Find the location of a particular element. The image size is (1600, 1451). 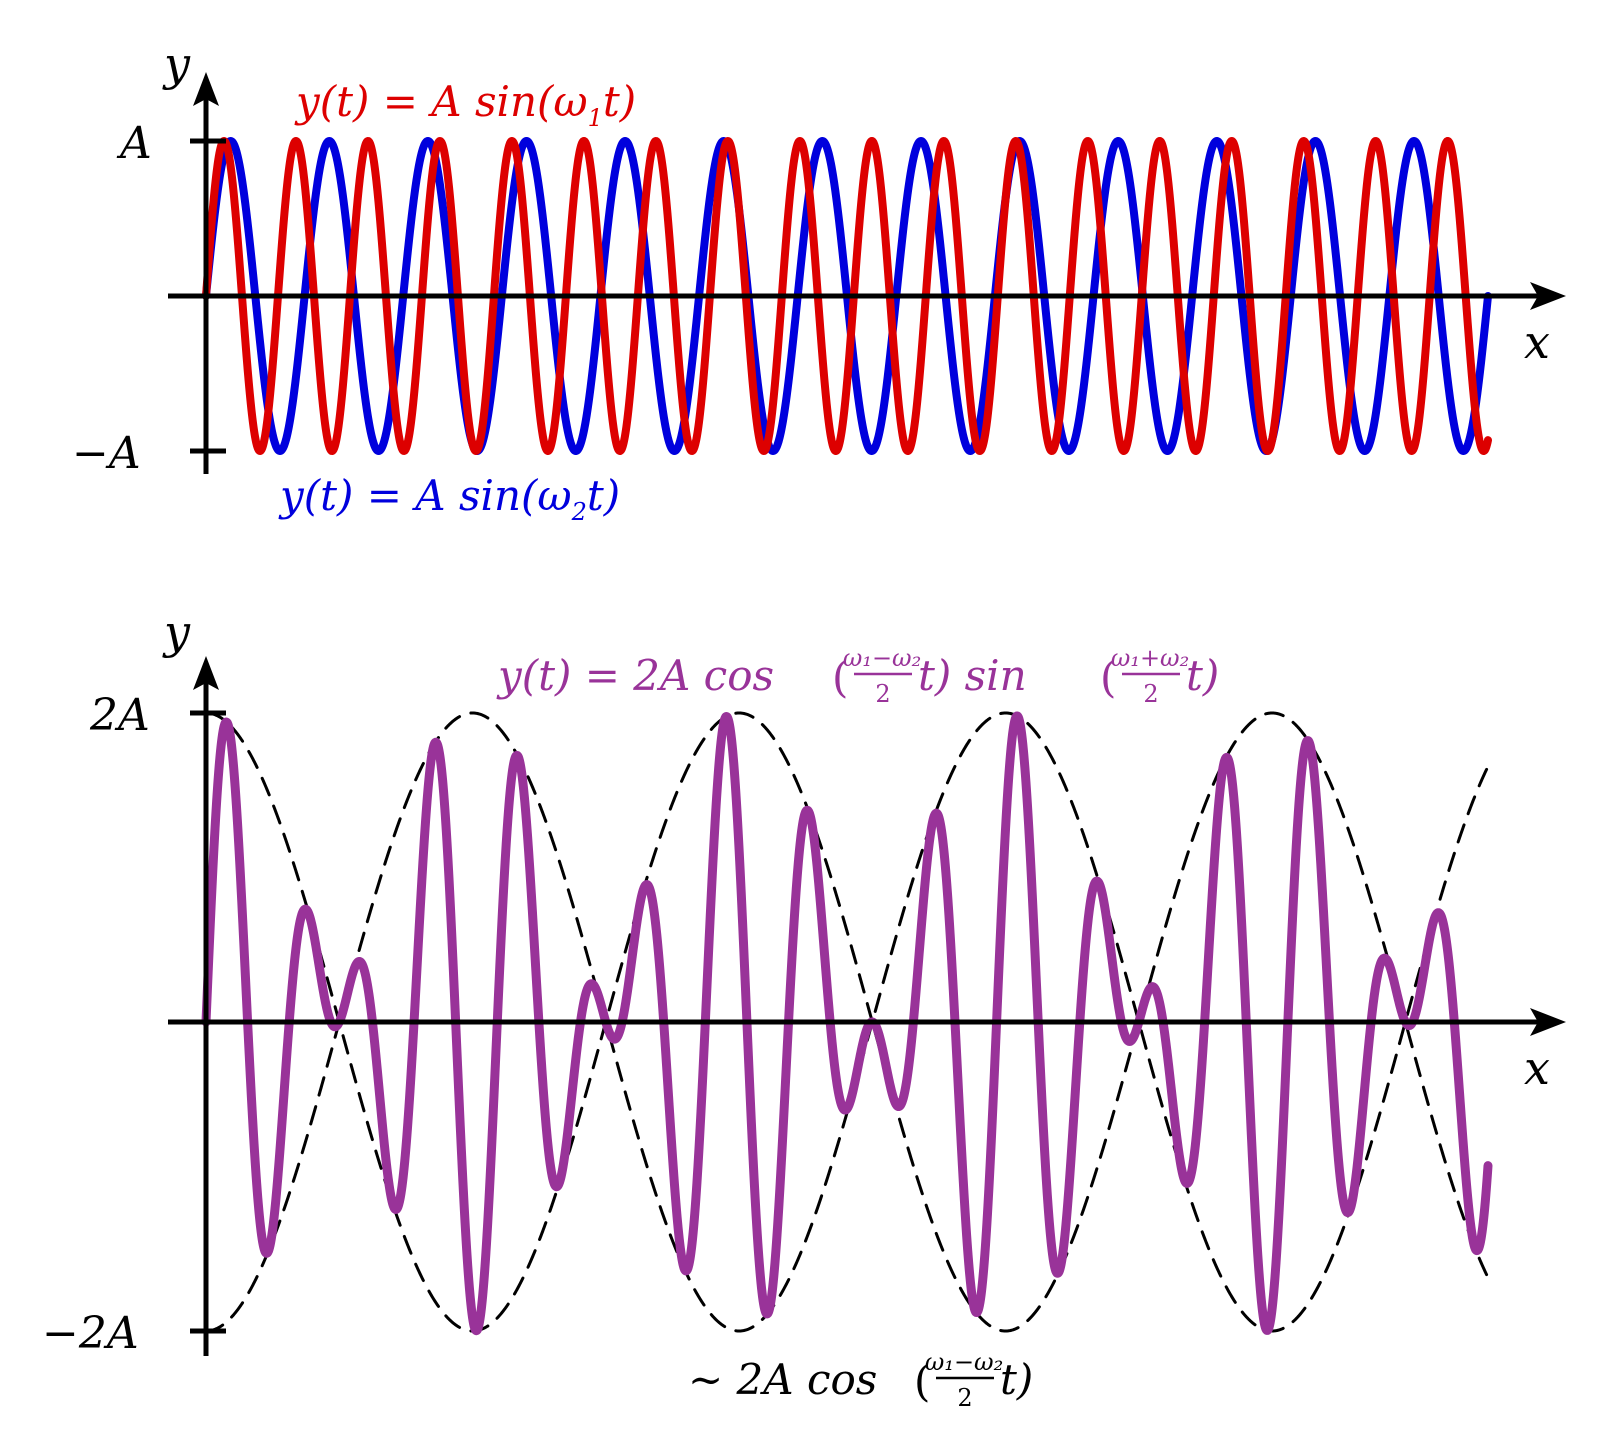

bottom-x-axis-label: x is located at coordinates (1537, 1068).